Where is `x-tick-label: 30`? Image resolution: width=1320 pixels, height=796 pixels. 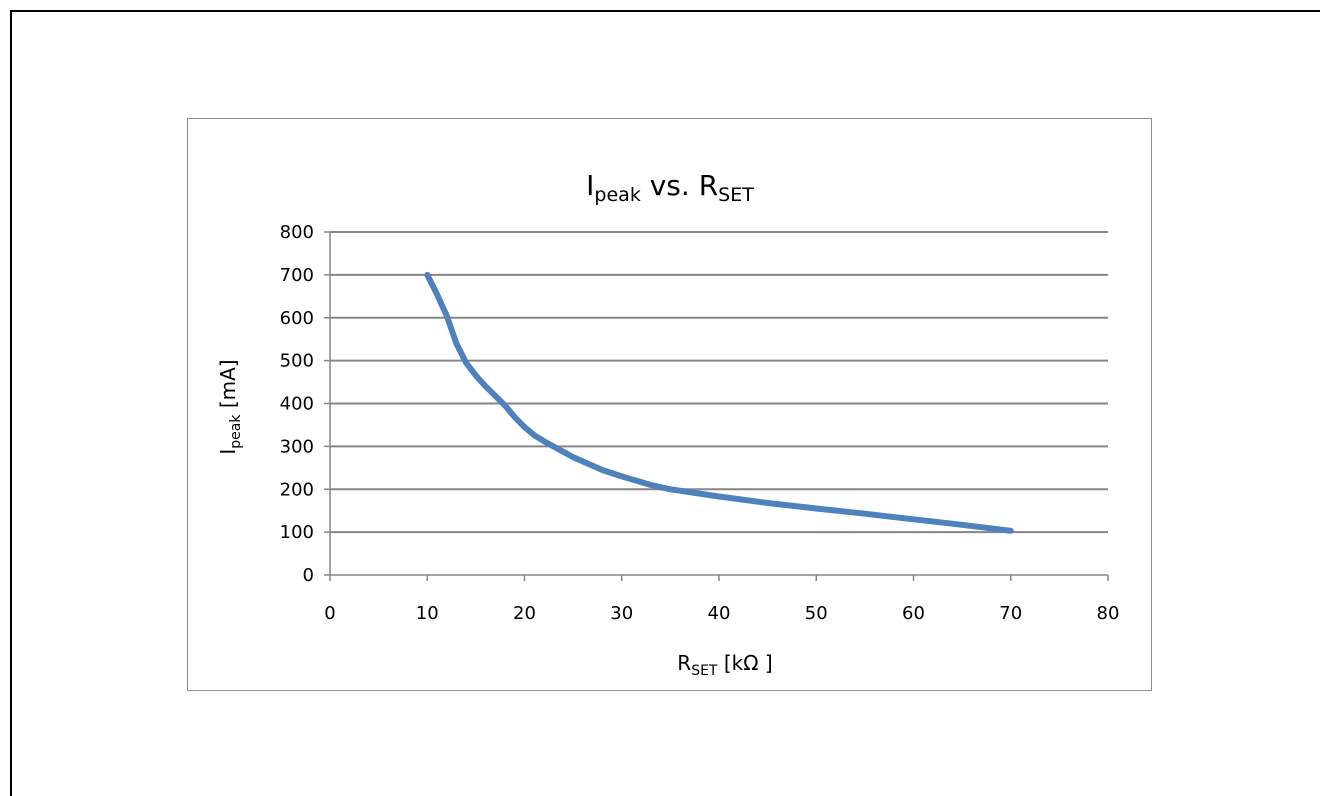
x-tick-label: 30 is located at coordinates (621, 613).